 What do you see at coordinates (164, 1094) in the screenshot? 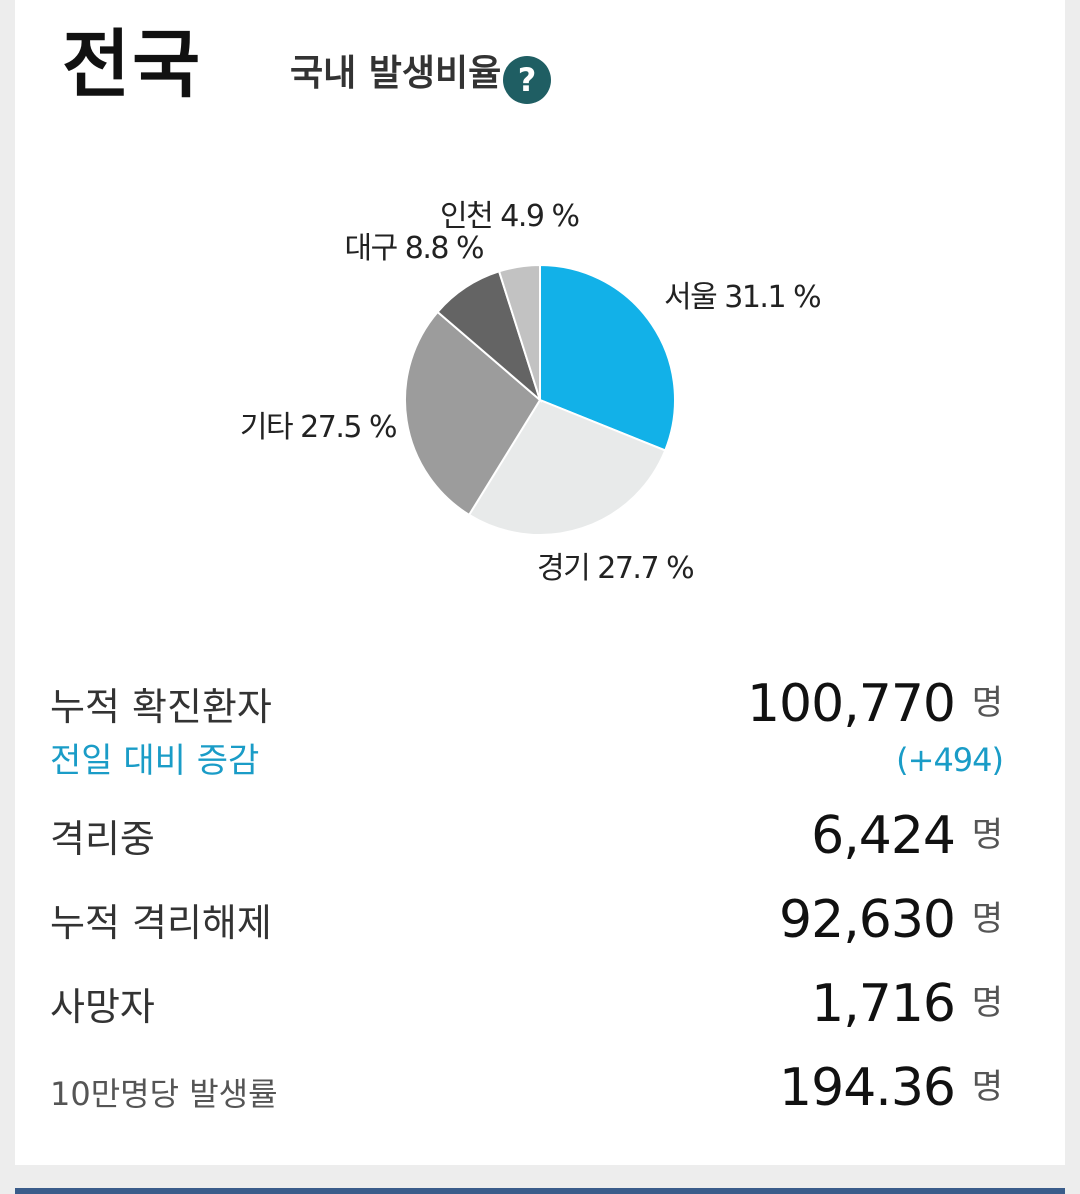
I see `rate-label: 10만명당 발생률` at bounding box center [164, 1094].